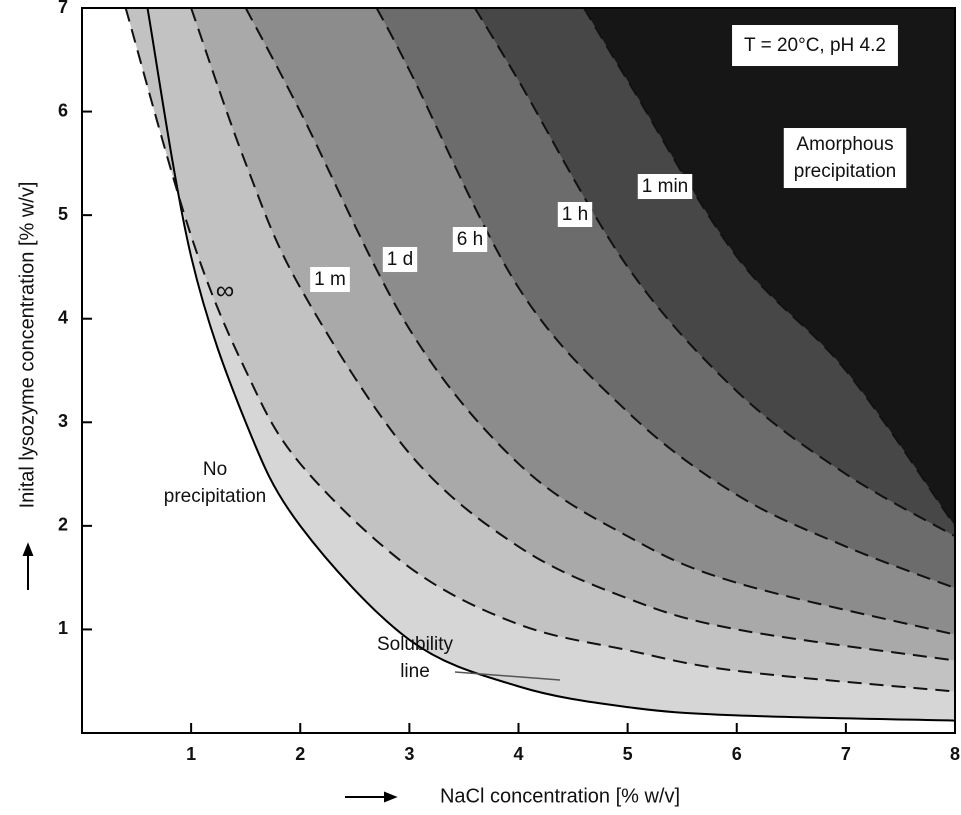 This screenshot has height=815, width=961. Describe the element at coordinates (27, 345) in the screenshot. I see `y-axis-label: Inital lysozyme concentration [% w/v]` at that location.